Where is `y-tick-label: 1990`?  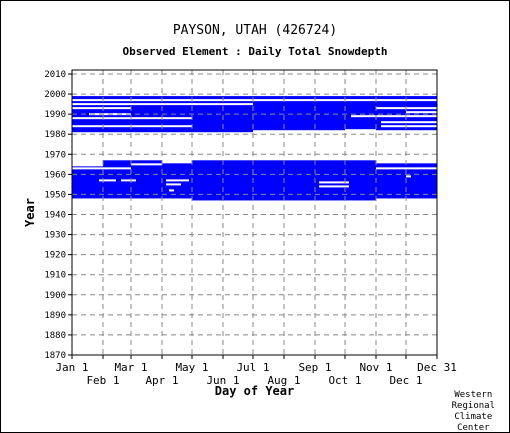 y-tick-label: 1990 is located at coordinates (55, 115).